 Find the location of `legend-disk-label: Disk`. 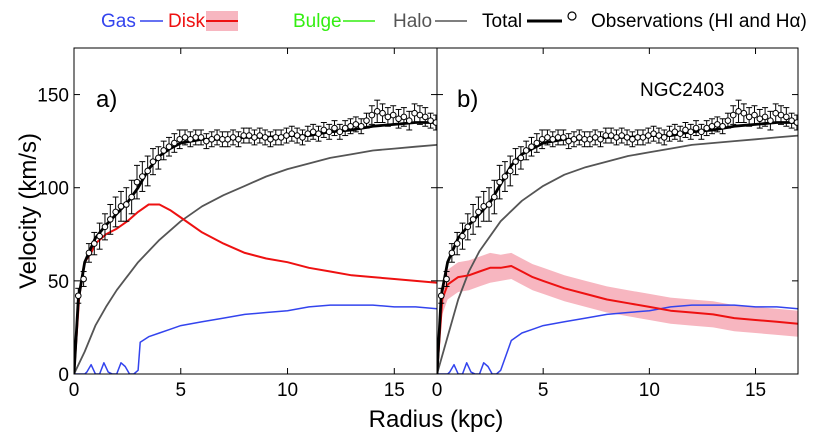

legend-disk-label: Disk is located at coordinates (186, 21).